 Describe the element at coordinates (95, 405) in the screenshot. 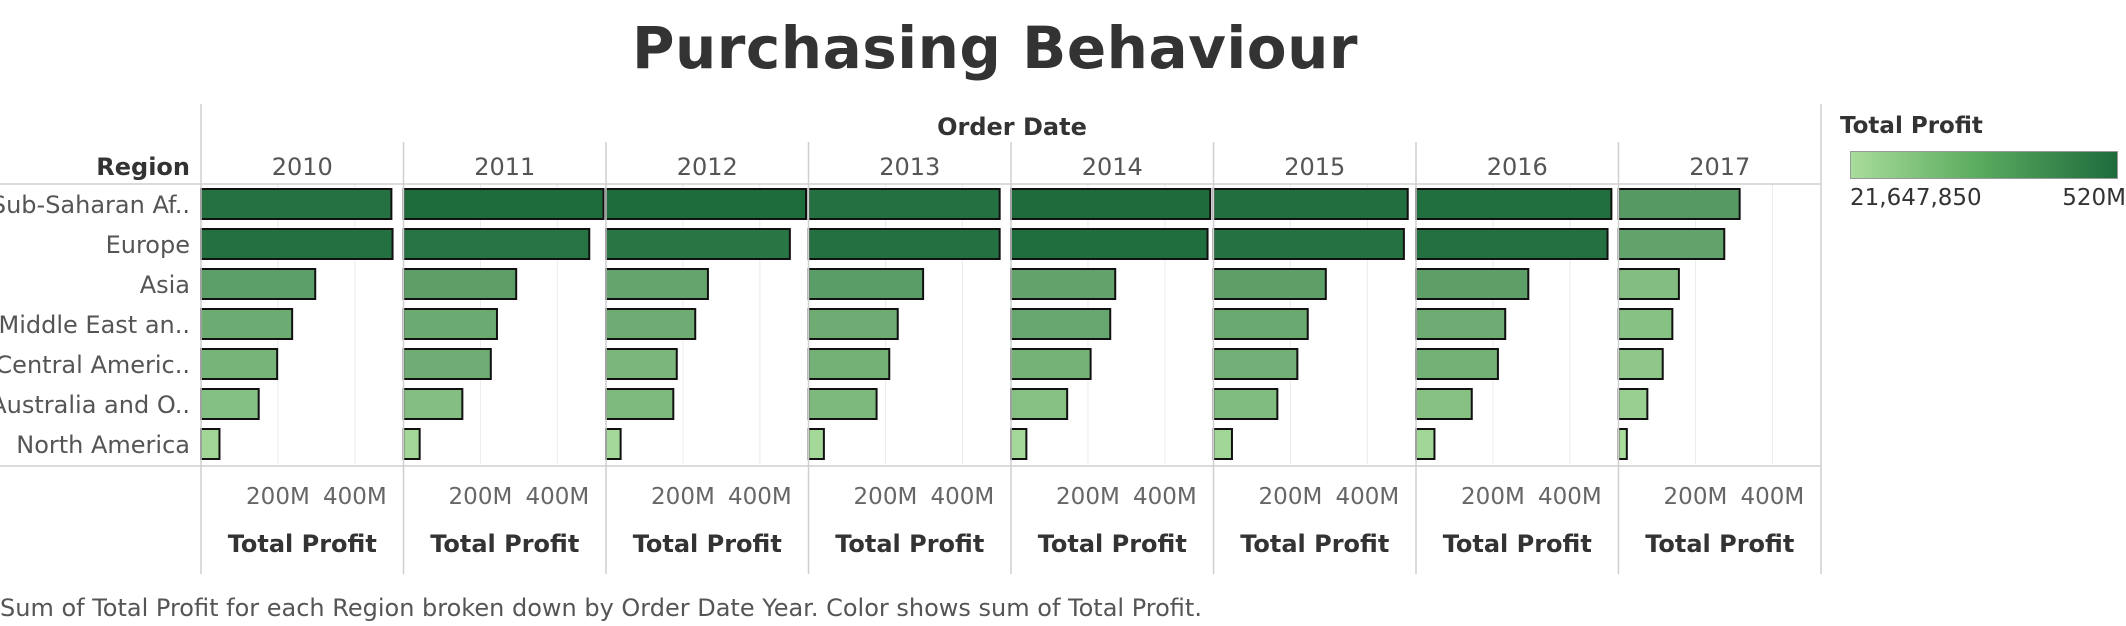

I see `region-label: Australia and O..` at that location.